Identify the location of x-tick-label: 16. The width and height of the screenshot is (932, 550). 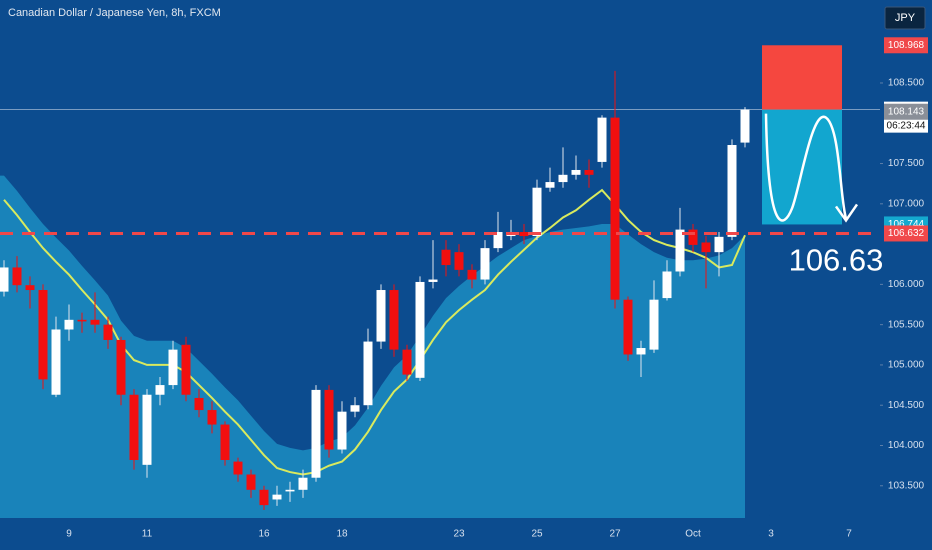
(264, 534).